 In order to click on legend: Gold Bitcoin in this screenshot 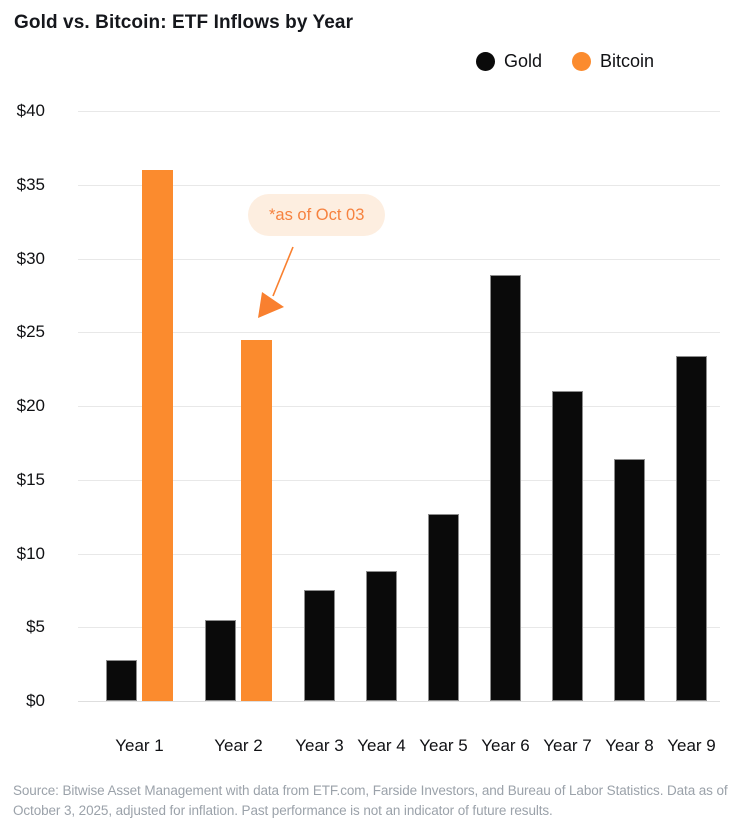, I will do `click(564, 61)`.